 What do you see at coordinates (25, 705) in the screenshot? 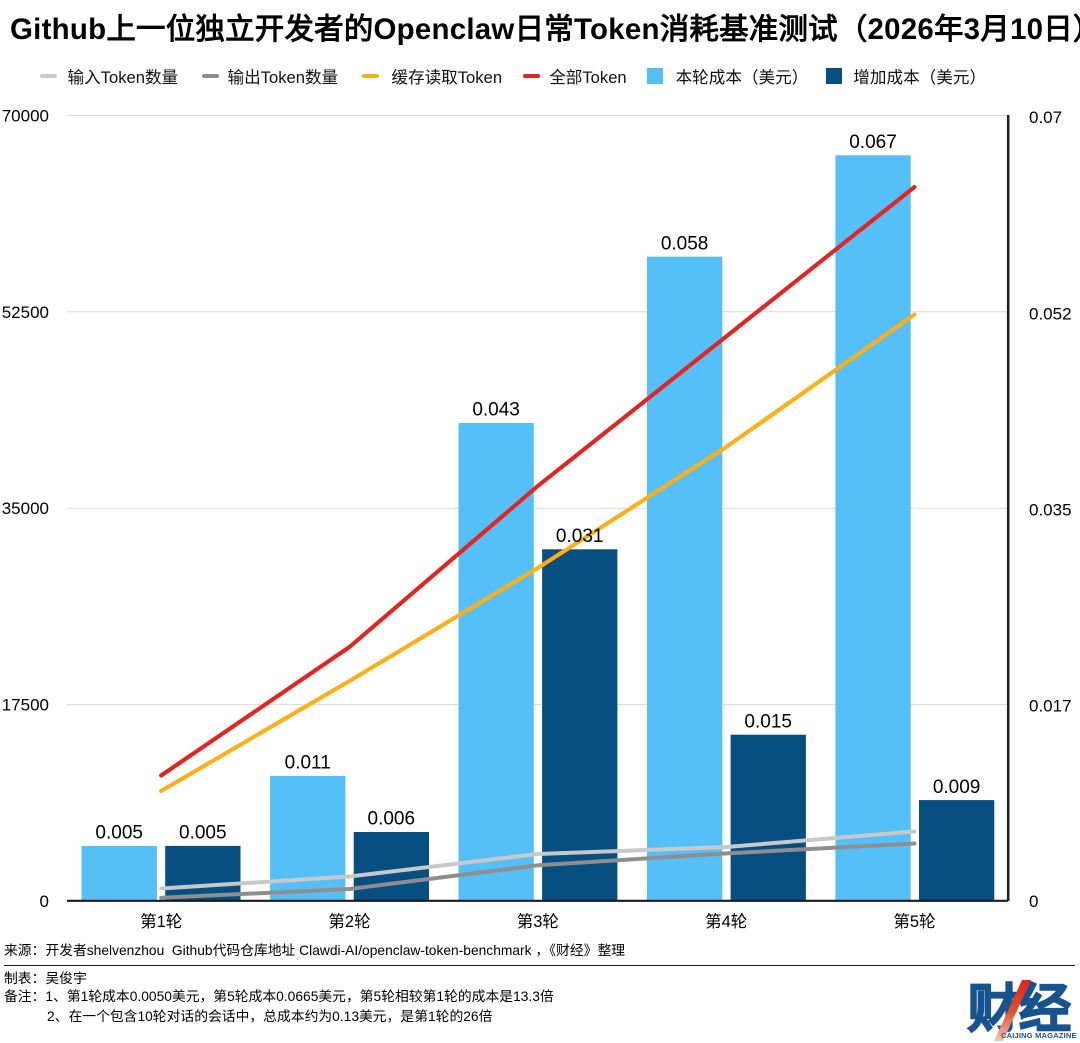
I see `svg-text: 17500` at bounding box center [25, 705].